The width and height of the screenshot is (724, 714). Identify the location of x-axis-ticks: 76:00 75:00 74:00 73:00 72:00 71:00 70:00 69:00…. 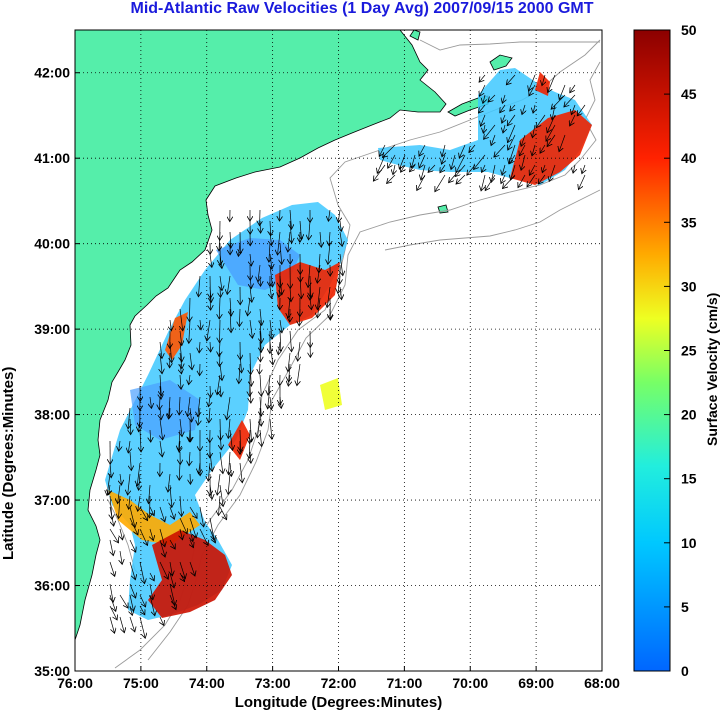
(338, 678).